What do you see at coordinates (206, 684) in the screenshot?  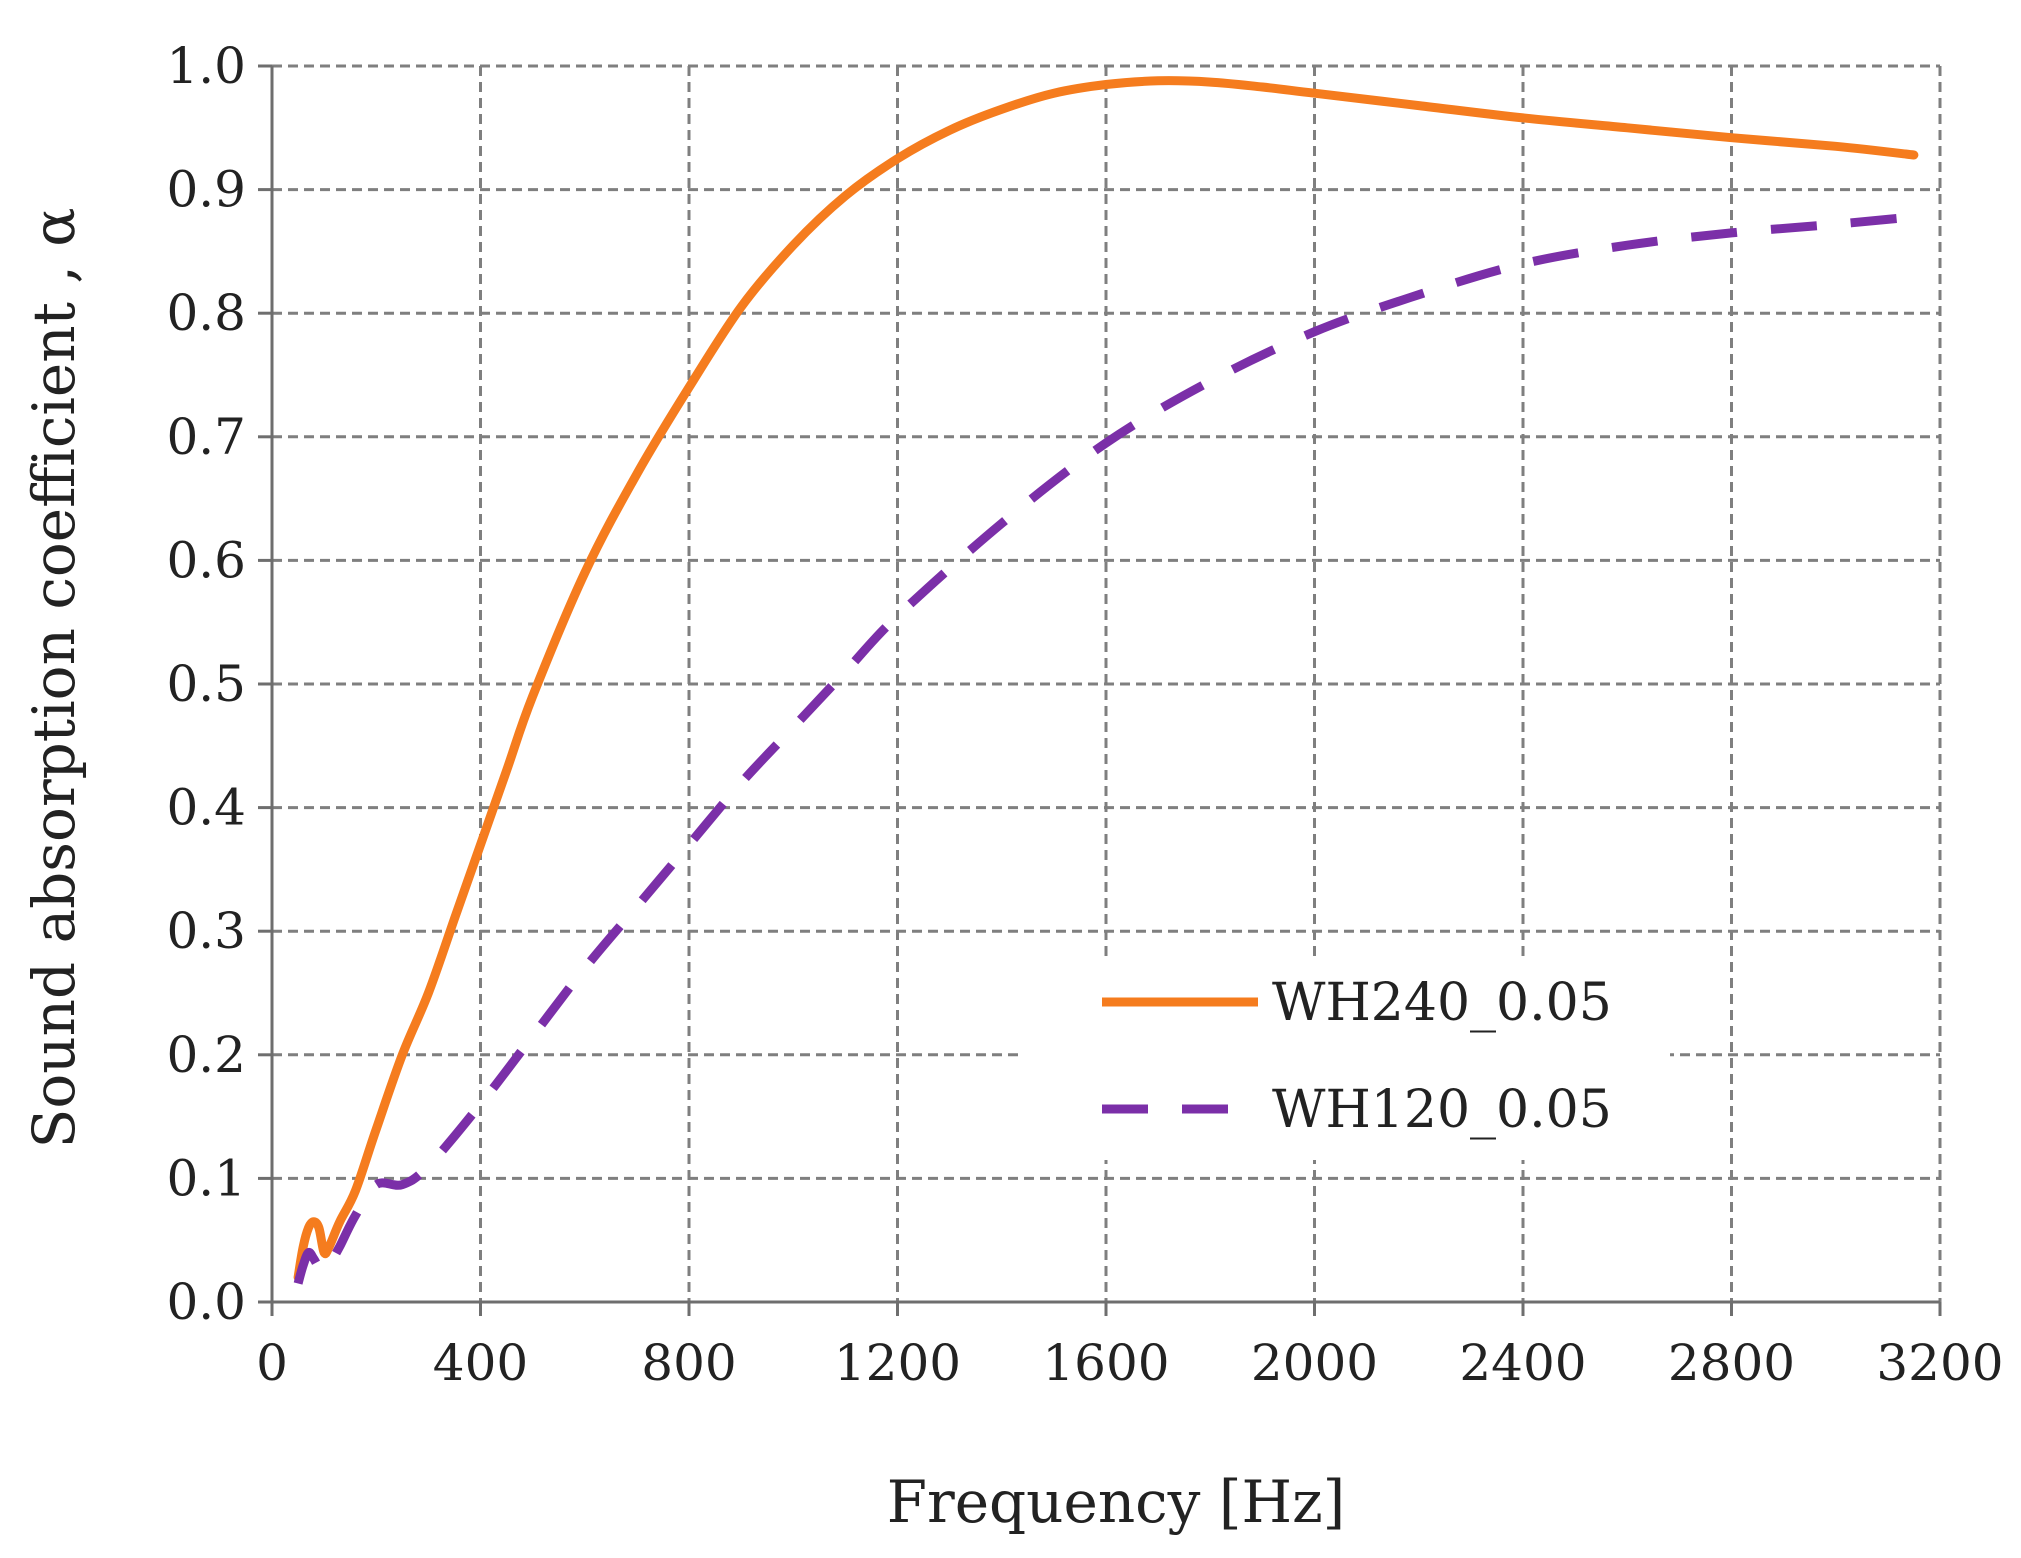 I see `y-tick-label: 0.5` at bounding box center [206, 684].